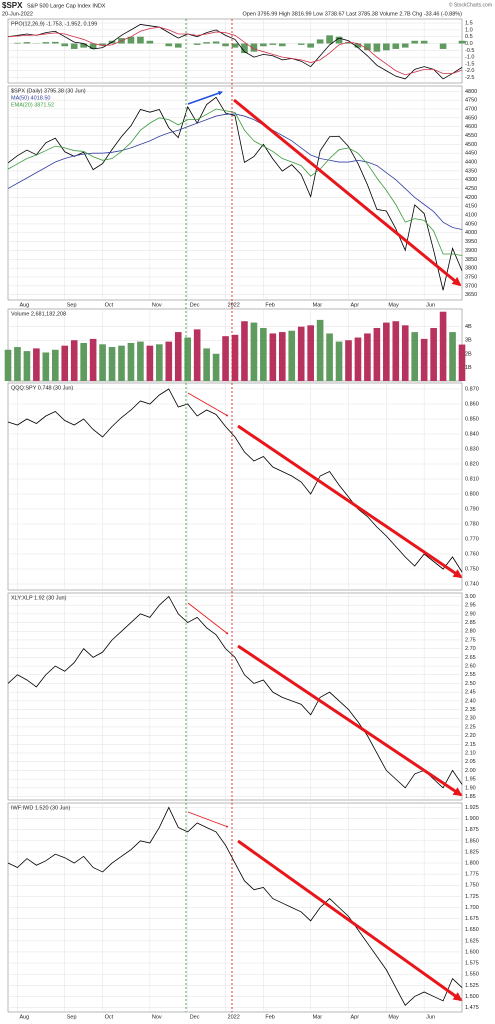 The width and height of the screenshot is (495, 1024). Describe the element at coordinates (471, 198) in the screenshot. I see `y-tick-label: 4200` at that location.